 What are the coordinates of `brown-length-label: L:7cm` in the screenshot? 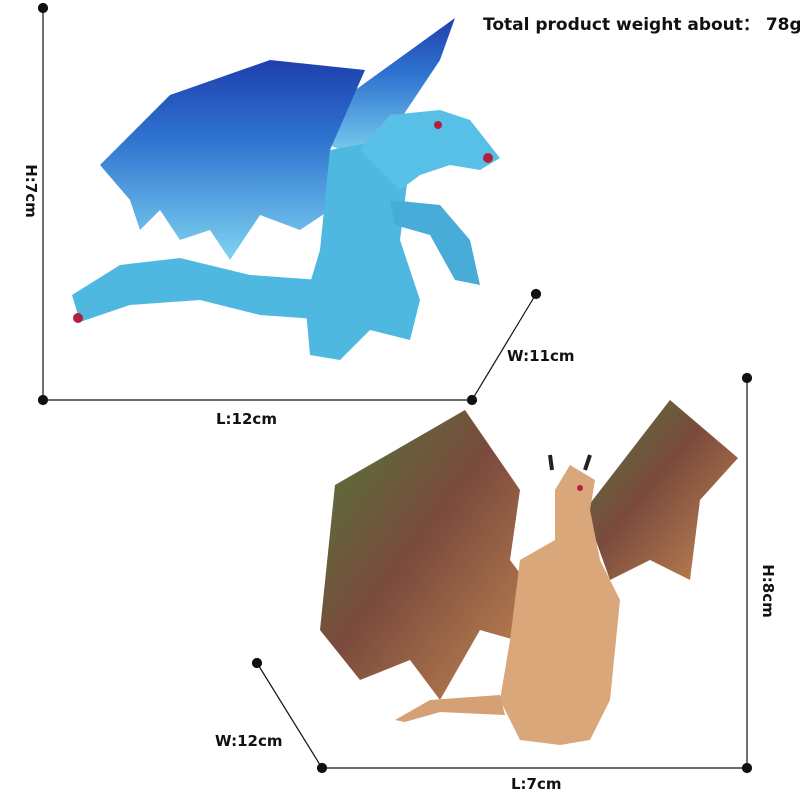 It's located at (536, 784).